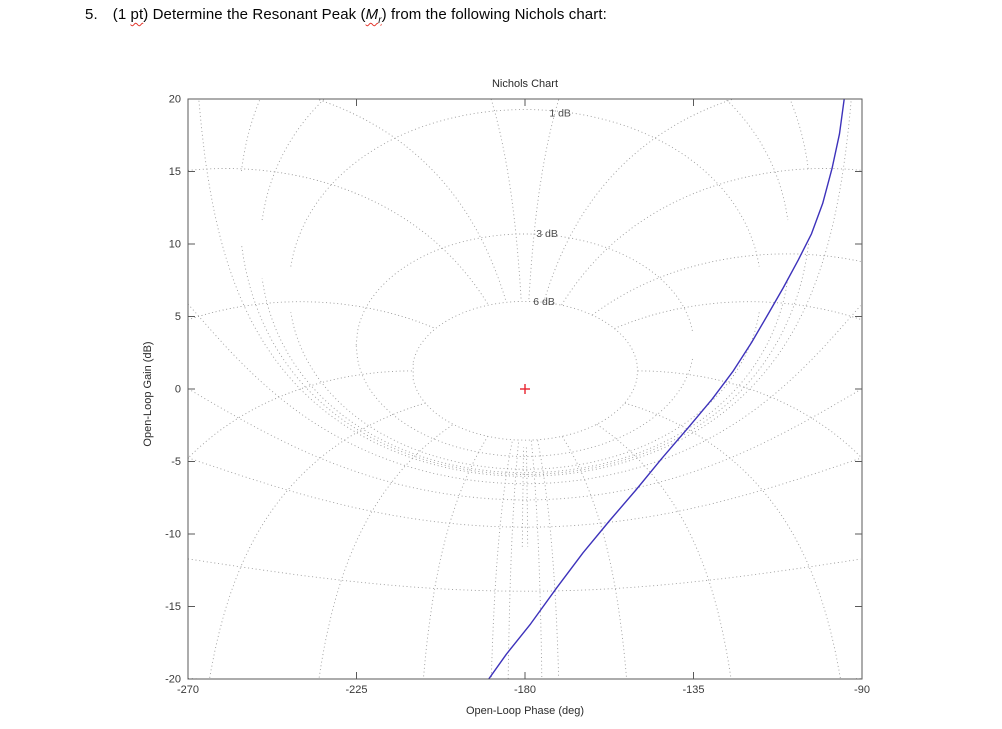 This screenshot has width=1002, height=729. Describe the element at coordinates (173, 535) in the screenshot. I see `y-tick-label: -10` at that location.